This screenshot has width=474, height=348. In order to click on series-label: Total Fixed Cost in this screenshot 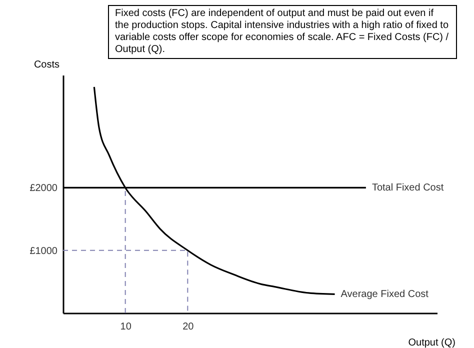, I will do `click(408, 188)`.